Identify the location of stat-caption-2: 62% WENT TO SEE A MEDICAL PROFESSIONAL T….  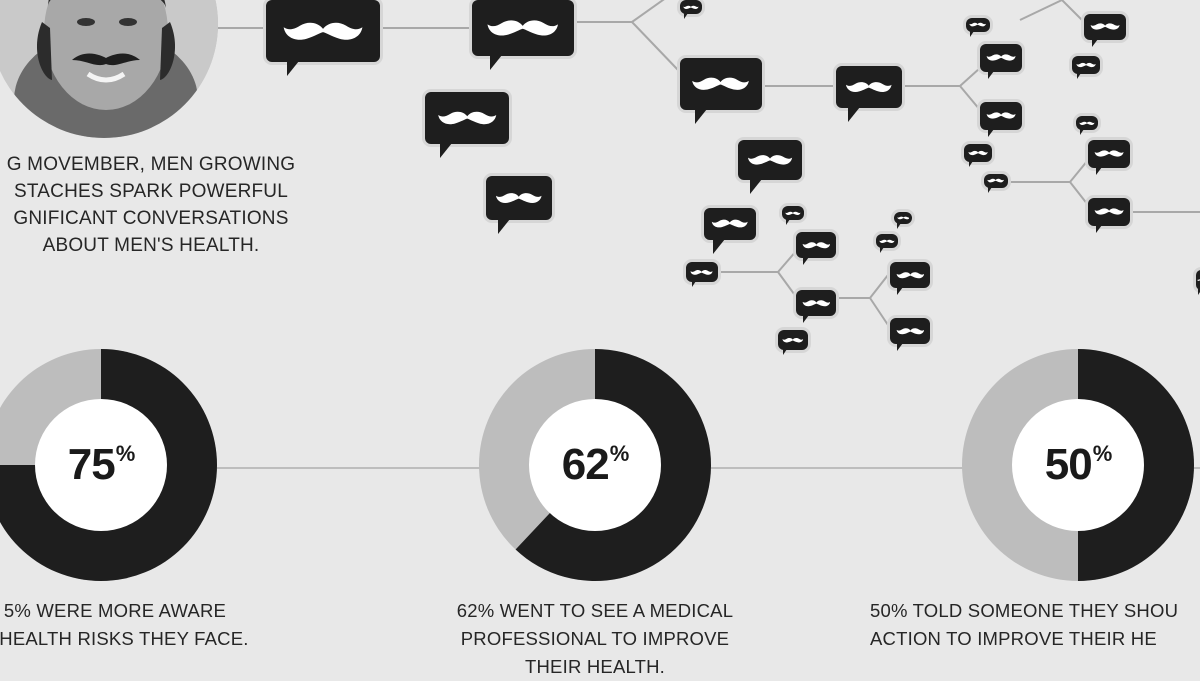
(595, 638).